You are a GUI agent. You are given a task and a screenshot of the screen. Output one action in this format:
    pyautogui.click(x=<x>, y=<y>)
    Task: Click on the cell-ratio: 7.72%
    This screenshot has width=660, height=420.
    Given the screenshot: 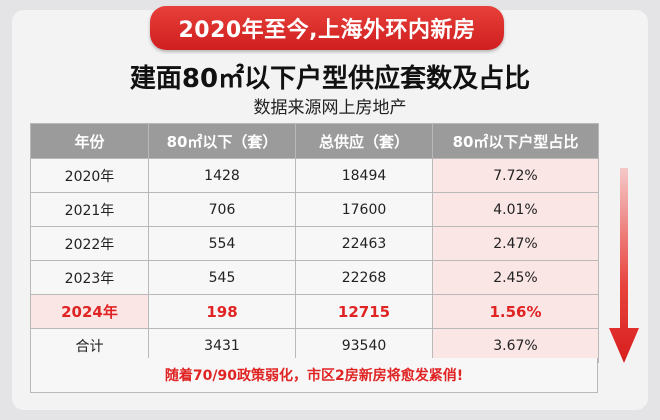 What is the action you would take?
    pyautogui.click(x=515, y=175)
    